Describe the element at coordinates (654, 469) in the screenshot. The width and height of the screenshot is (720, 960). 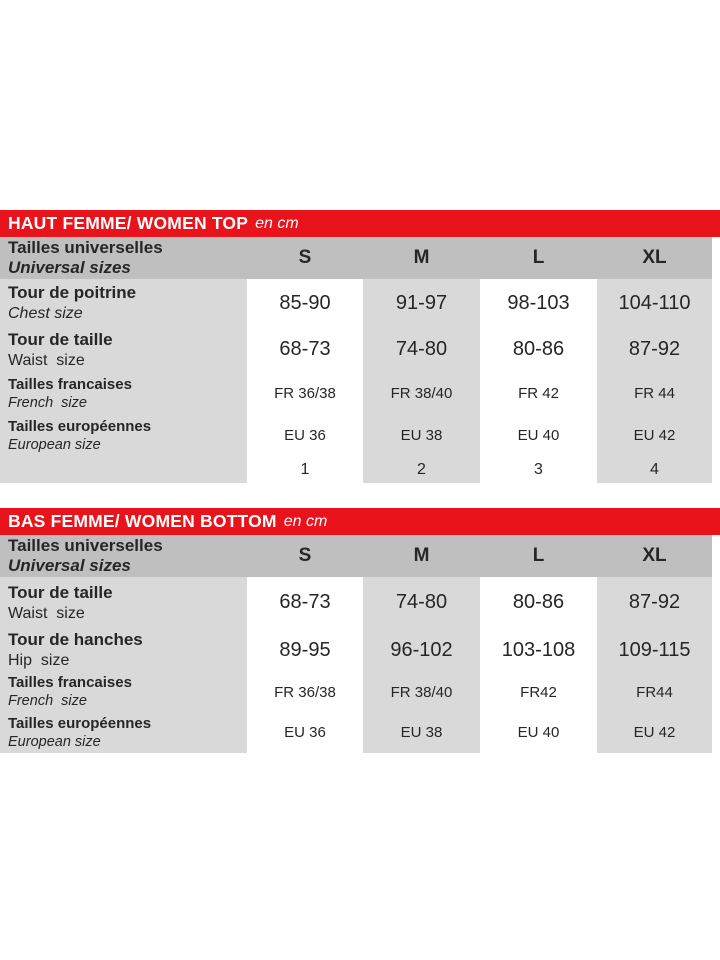
I see `cell-value: 4` at that location.